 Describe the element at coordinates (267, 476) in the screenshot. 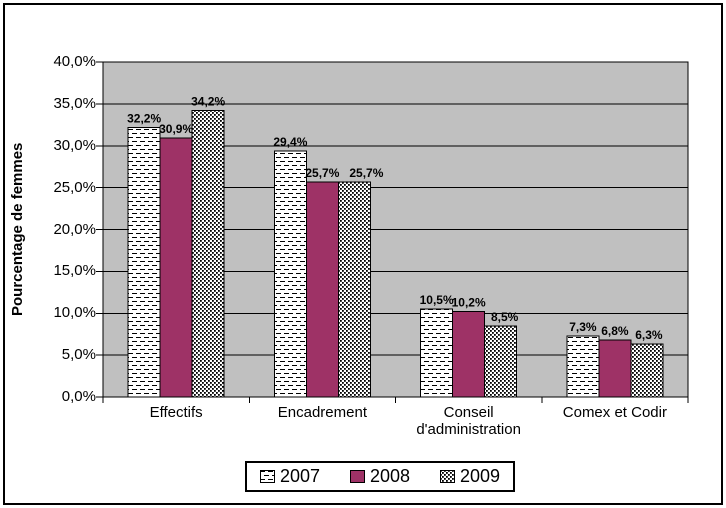

I see `legend-swatch-2007-icon` at that location.